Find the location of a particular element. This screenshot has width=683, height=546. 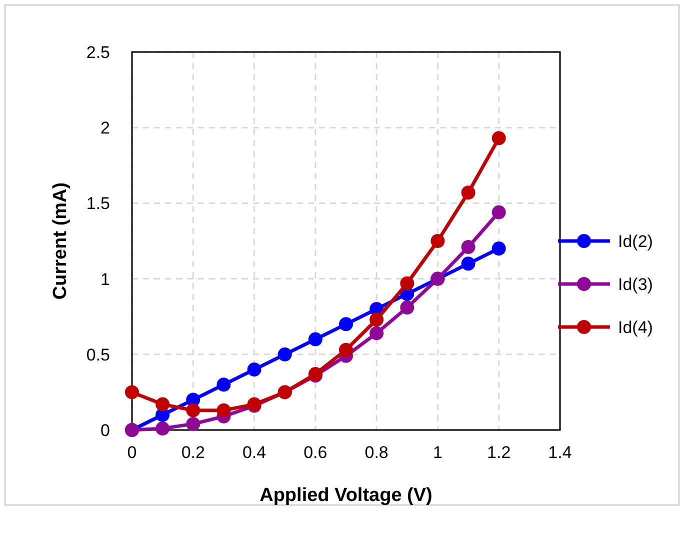

x-tick-label: 0.8 is located at coordinates (376, 452).